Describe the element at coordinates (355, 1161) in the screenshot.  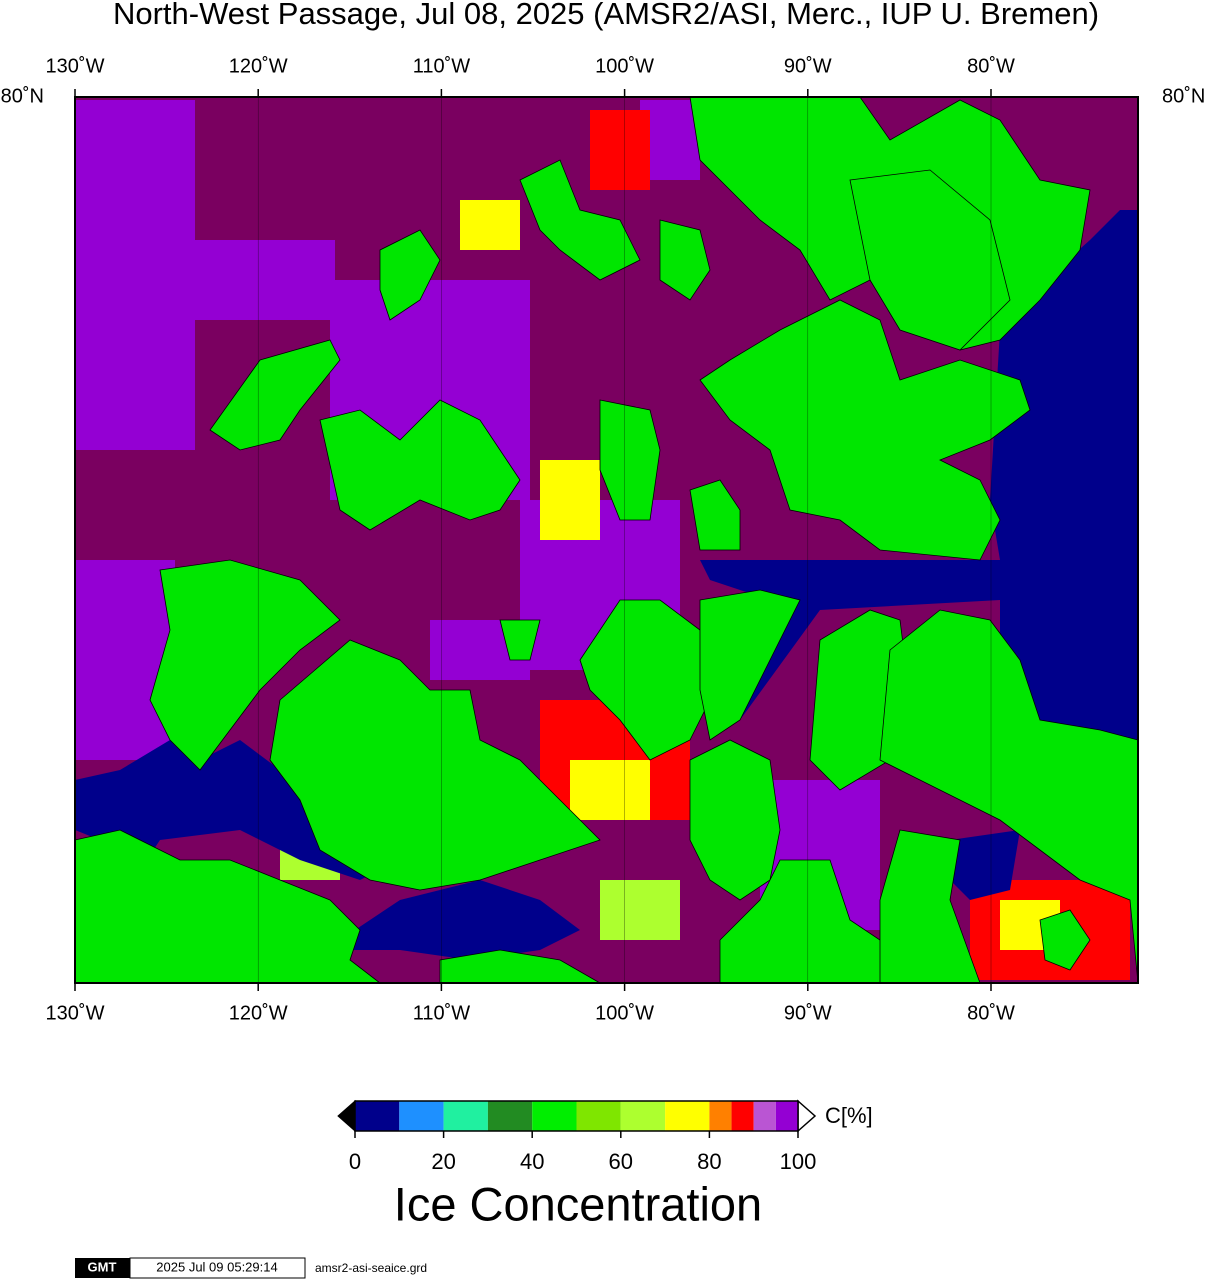
I see `colorbar-tick-label: 0` at that location.